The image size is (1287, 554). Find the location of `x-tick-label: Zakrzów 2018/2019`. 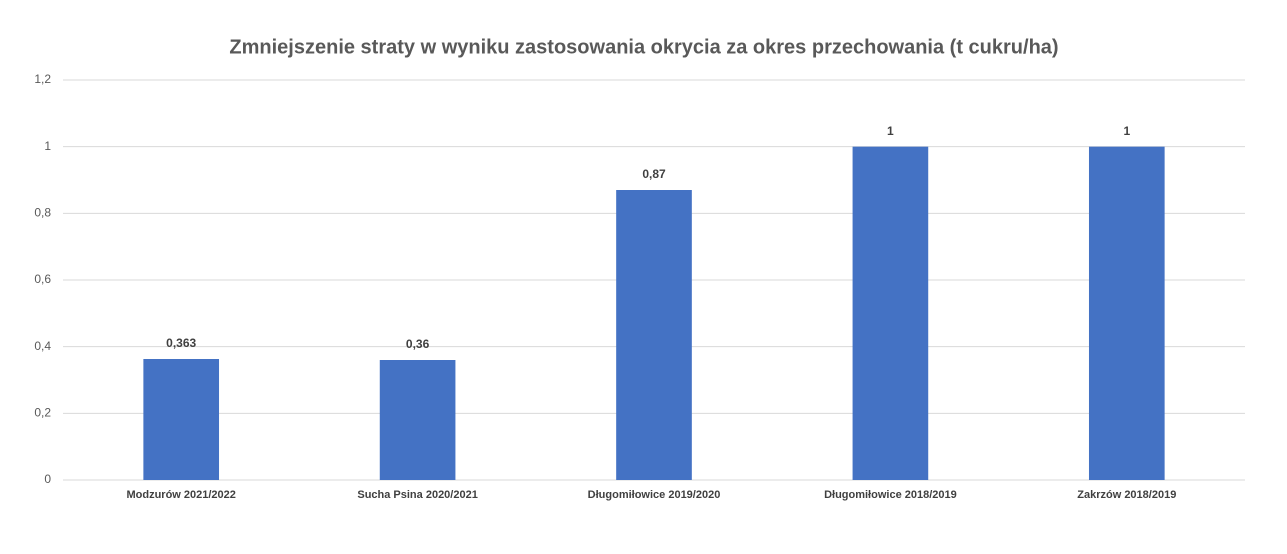

x-tick-label: Zakrzów 2018/2019 is located at coordinates (1126, 495).